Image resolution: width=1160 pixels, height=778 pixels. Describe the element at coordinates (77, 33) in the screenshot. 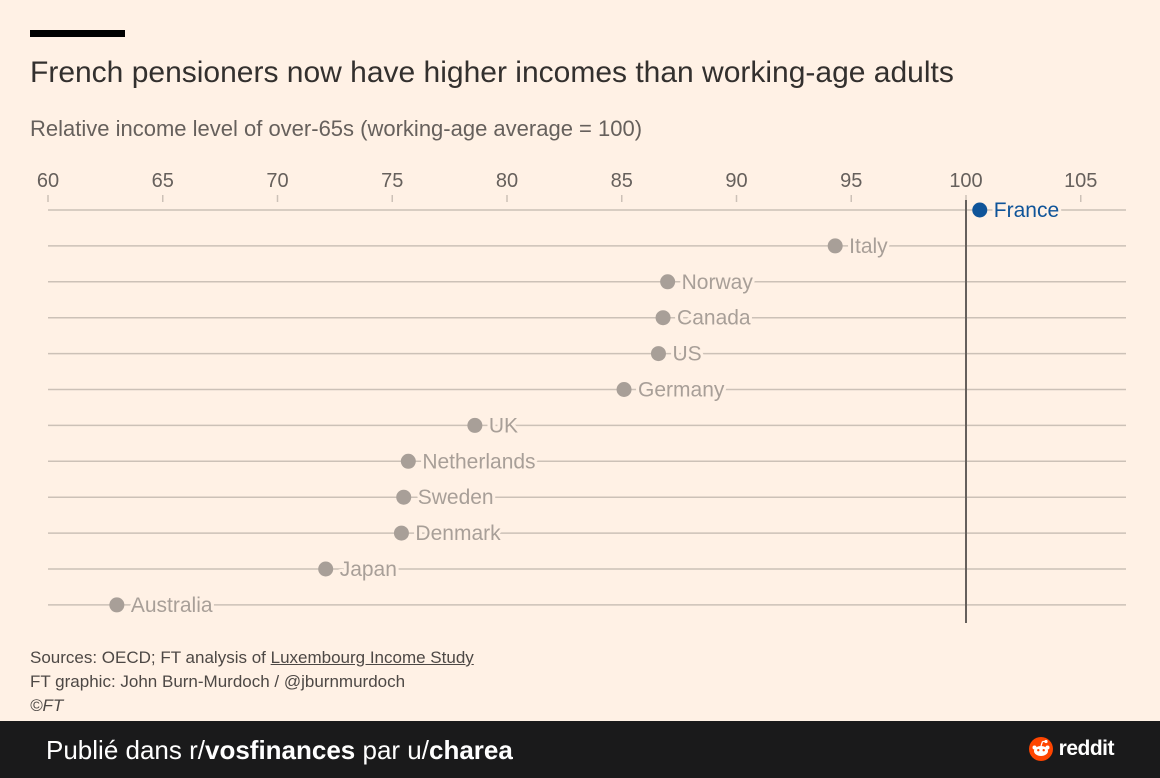

I see `ft-header-bar` at that location.